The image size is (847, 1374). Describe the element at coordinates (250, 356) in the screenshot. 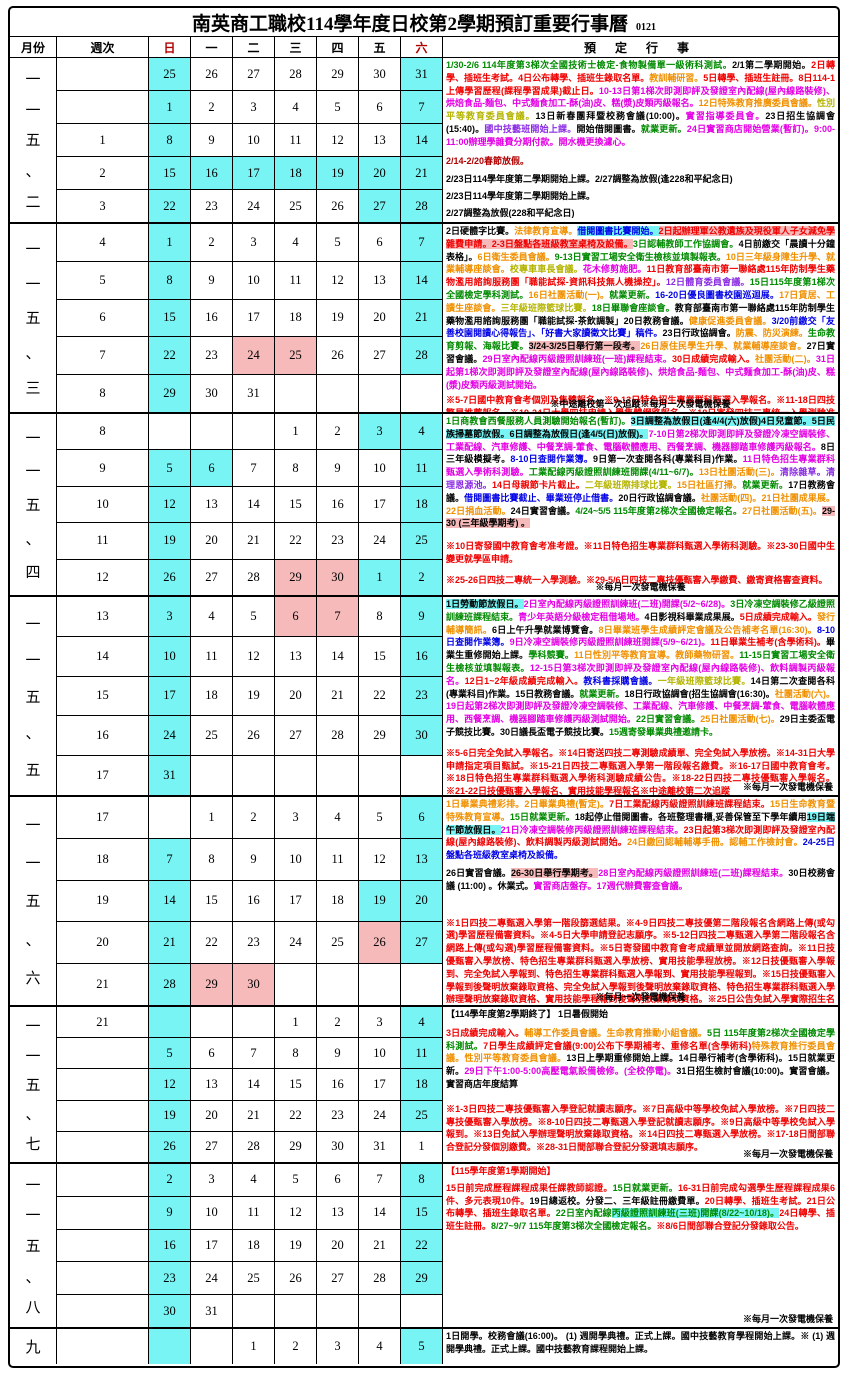

I see `week-row: 7 22 23 24 25 26 27 28` at that location.